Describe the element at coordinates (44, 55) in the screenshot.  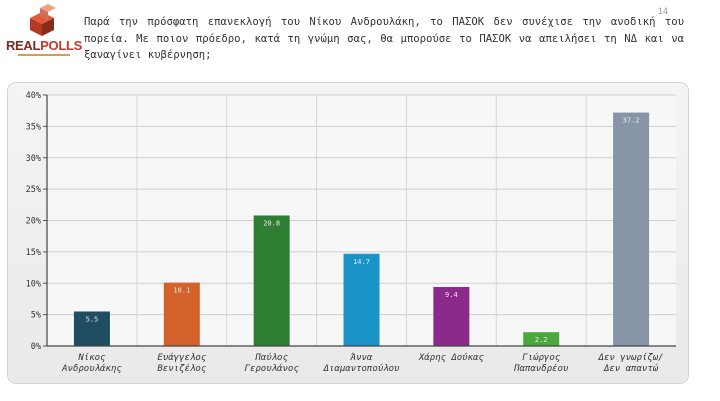
I see `logo-underline` at that location.